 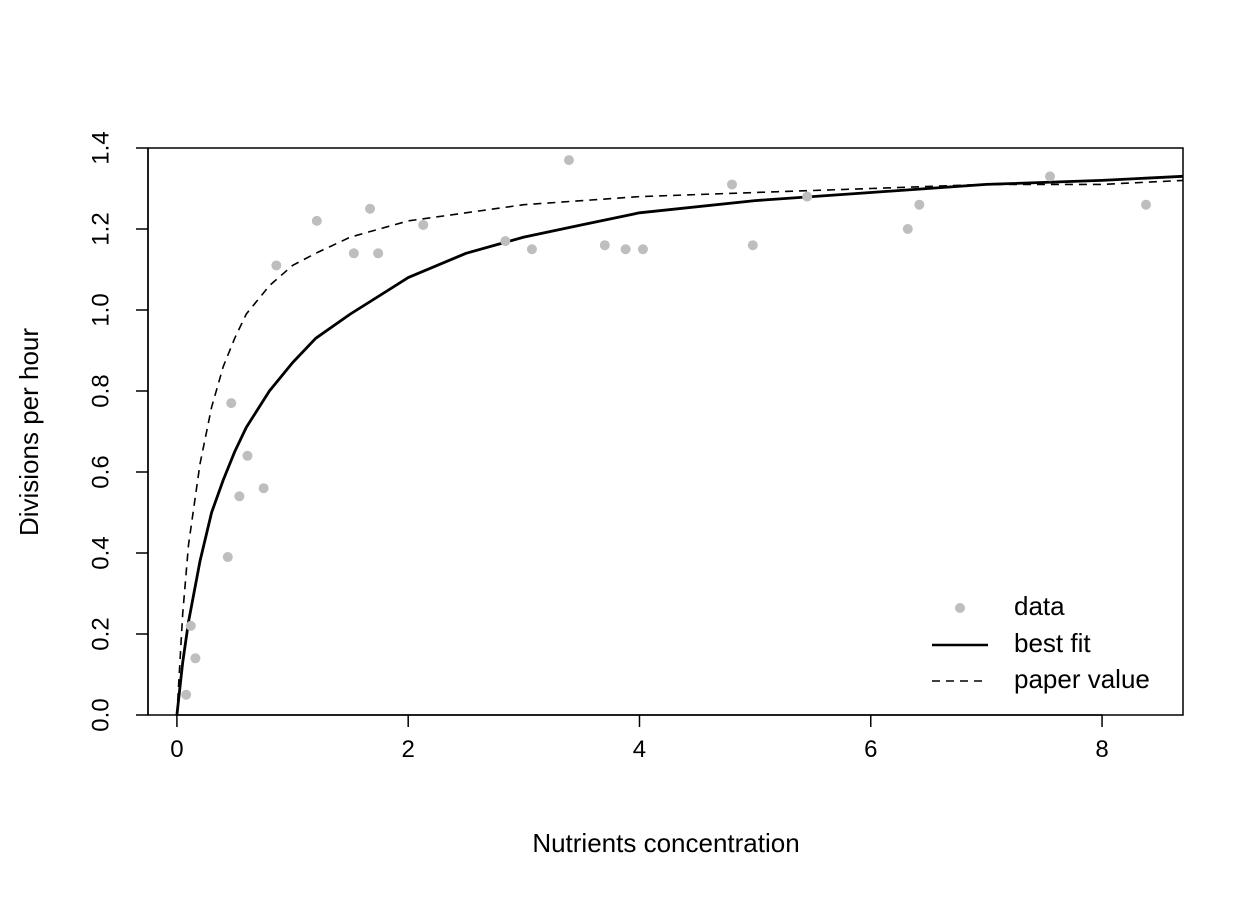 I want to click on x-axis: 0 2 4 6 8, so click(x=639, y=738).